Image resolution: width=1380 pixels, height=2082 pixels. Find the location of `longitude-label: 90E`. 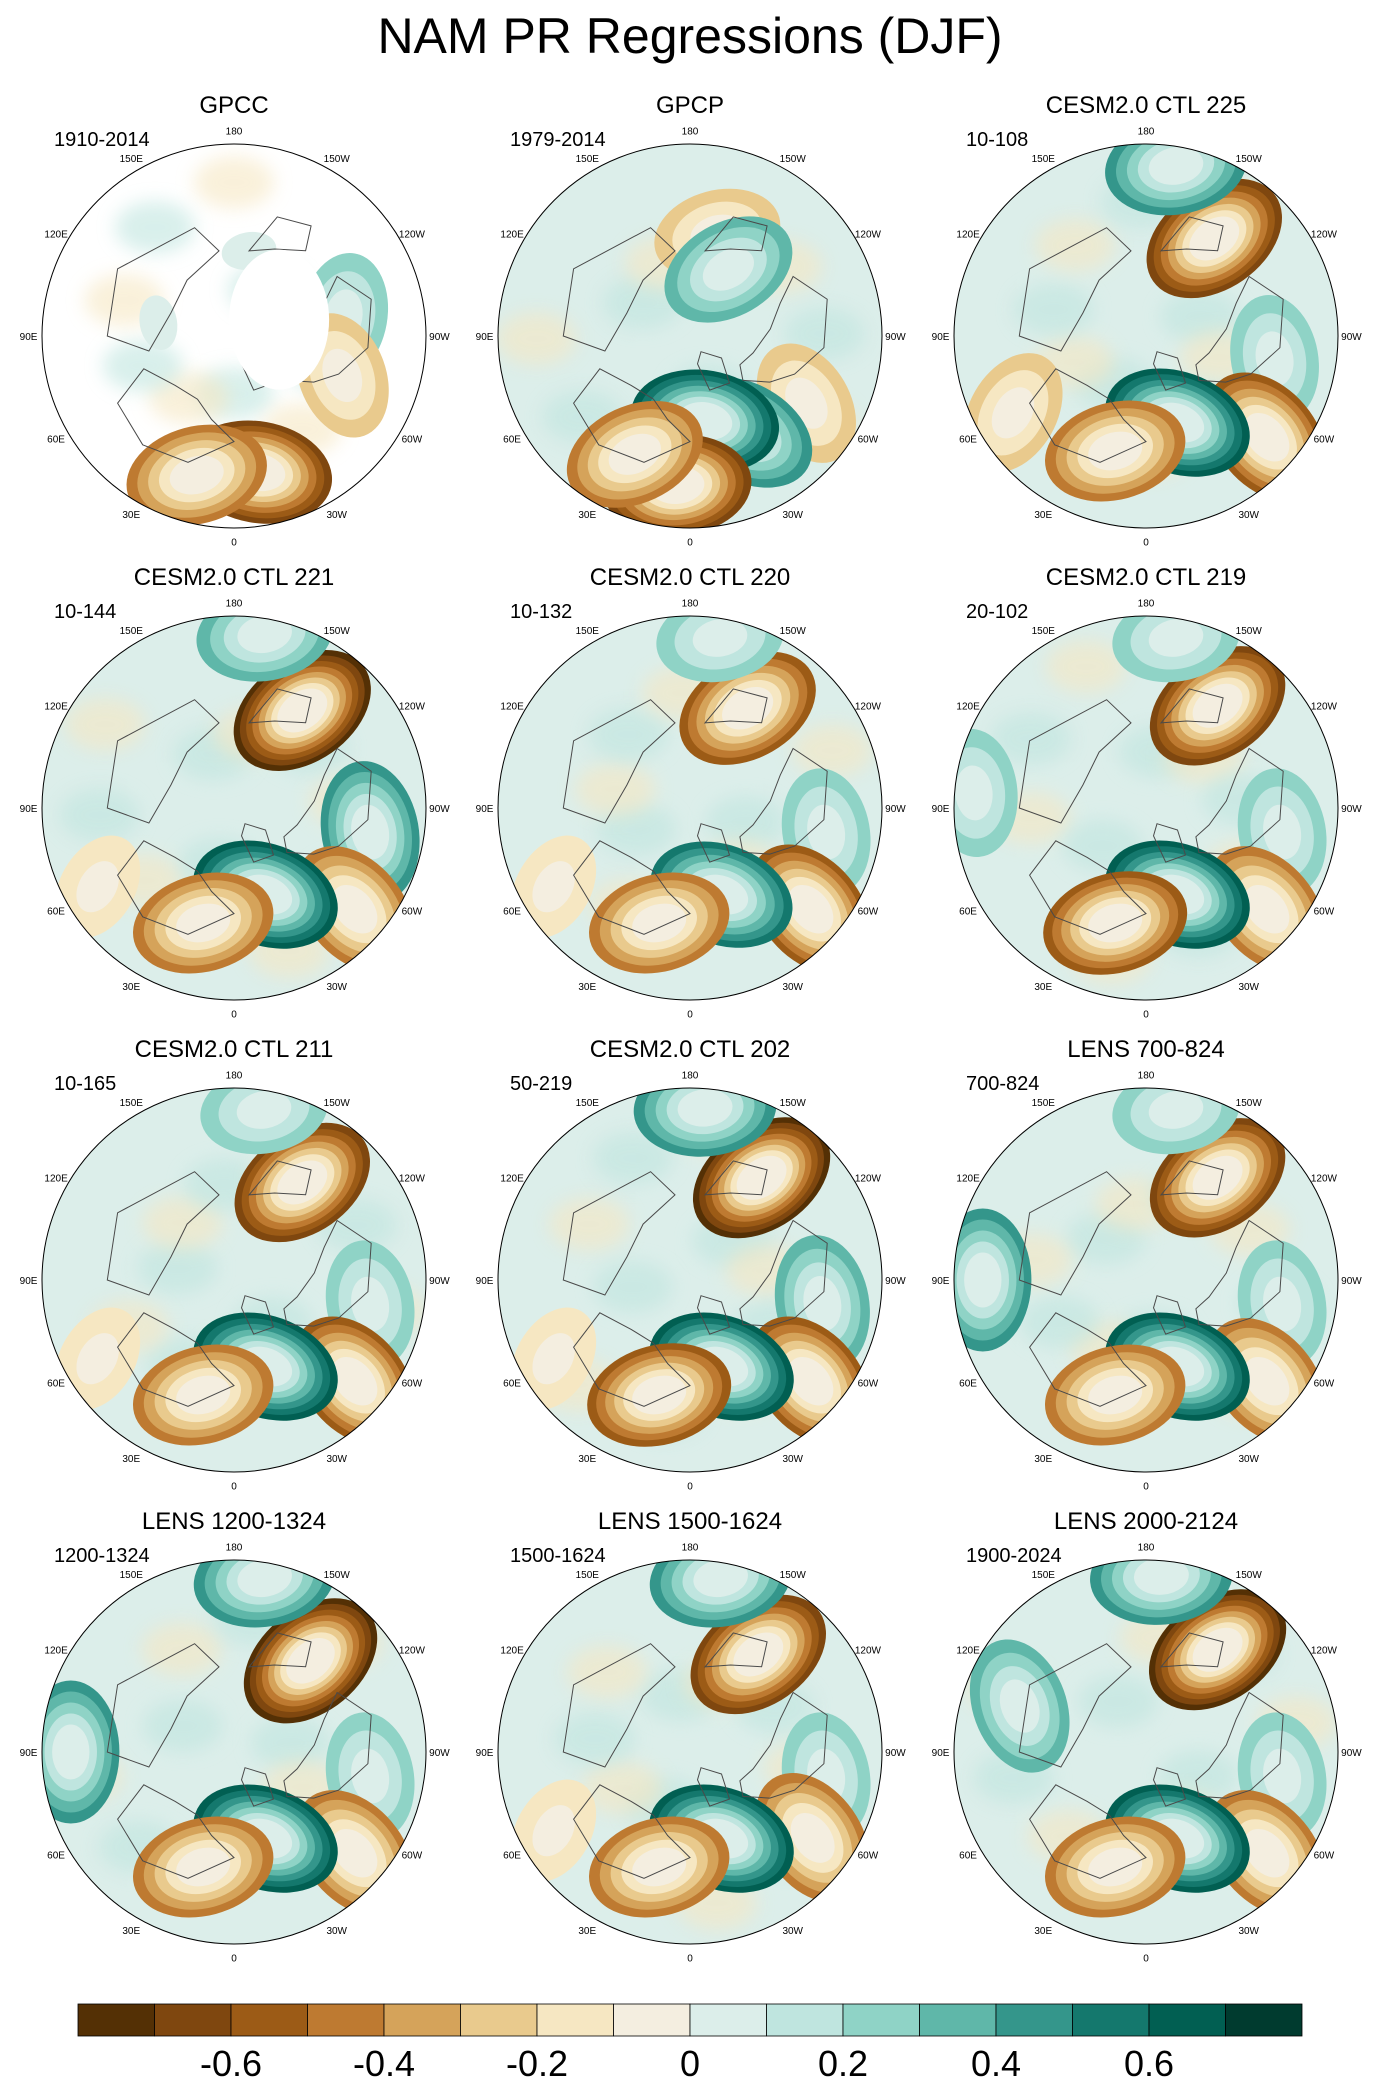

longitude-label: 90E is located at coordinates (941, 809).